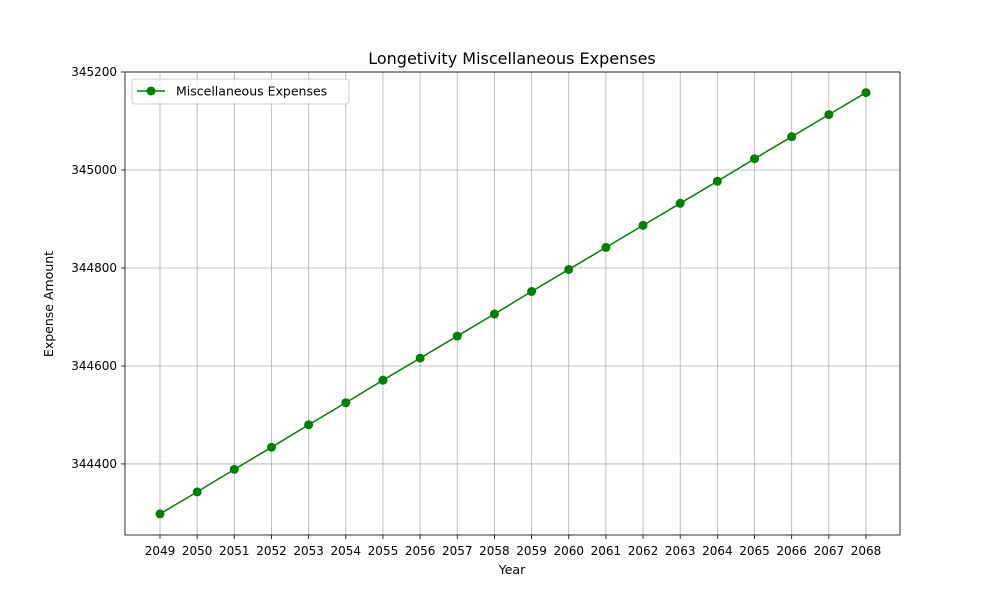 The image size is (1000, 600). What do you see at coordinates (680, 551) in the screenshot?
I see `x-tick-label: 2063` at bounding box center [680, 551].